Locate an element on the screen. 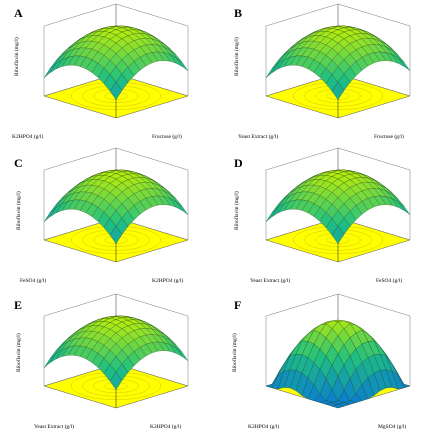 This screenshot has width=448, height=446. panel-letter: A is located at coordinates (18, 13).